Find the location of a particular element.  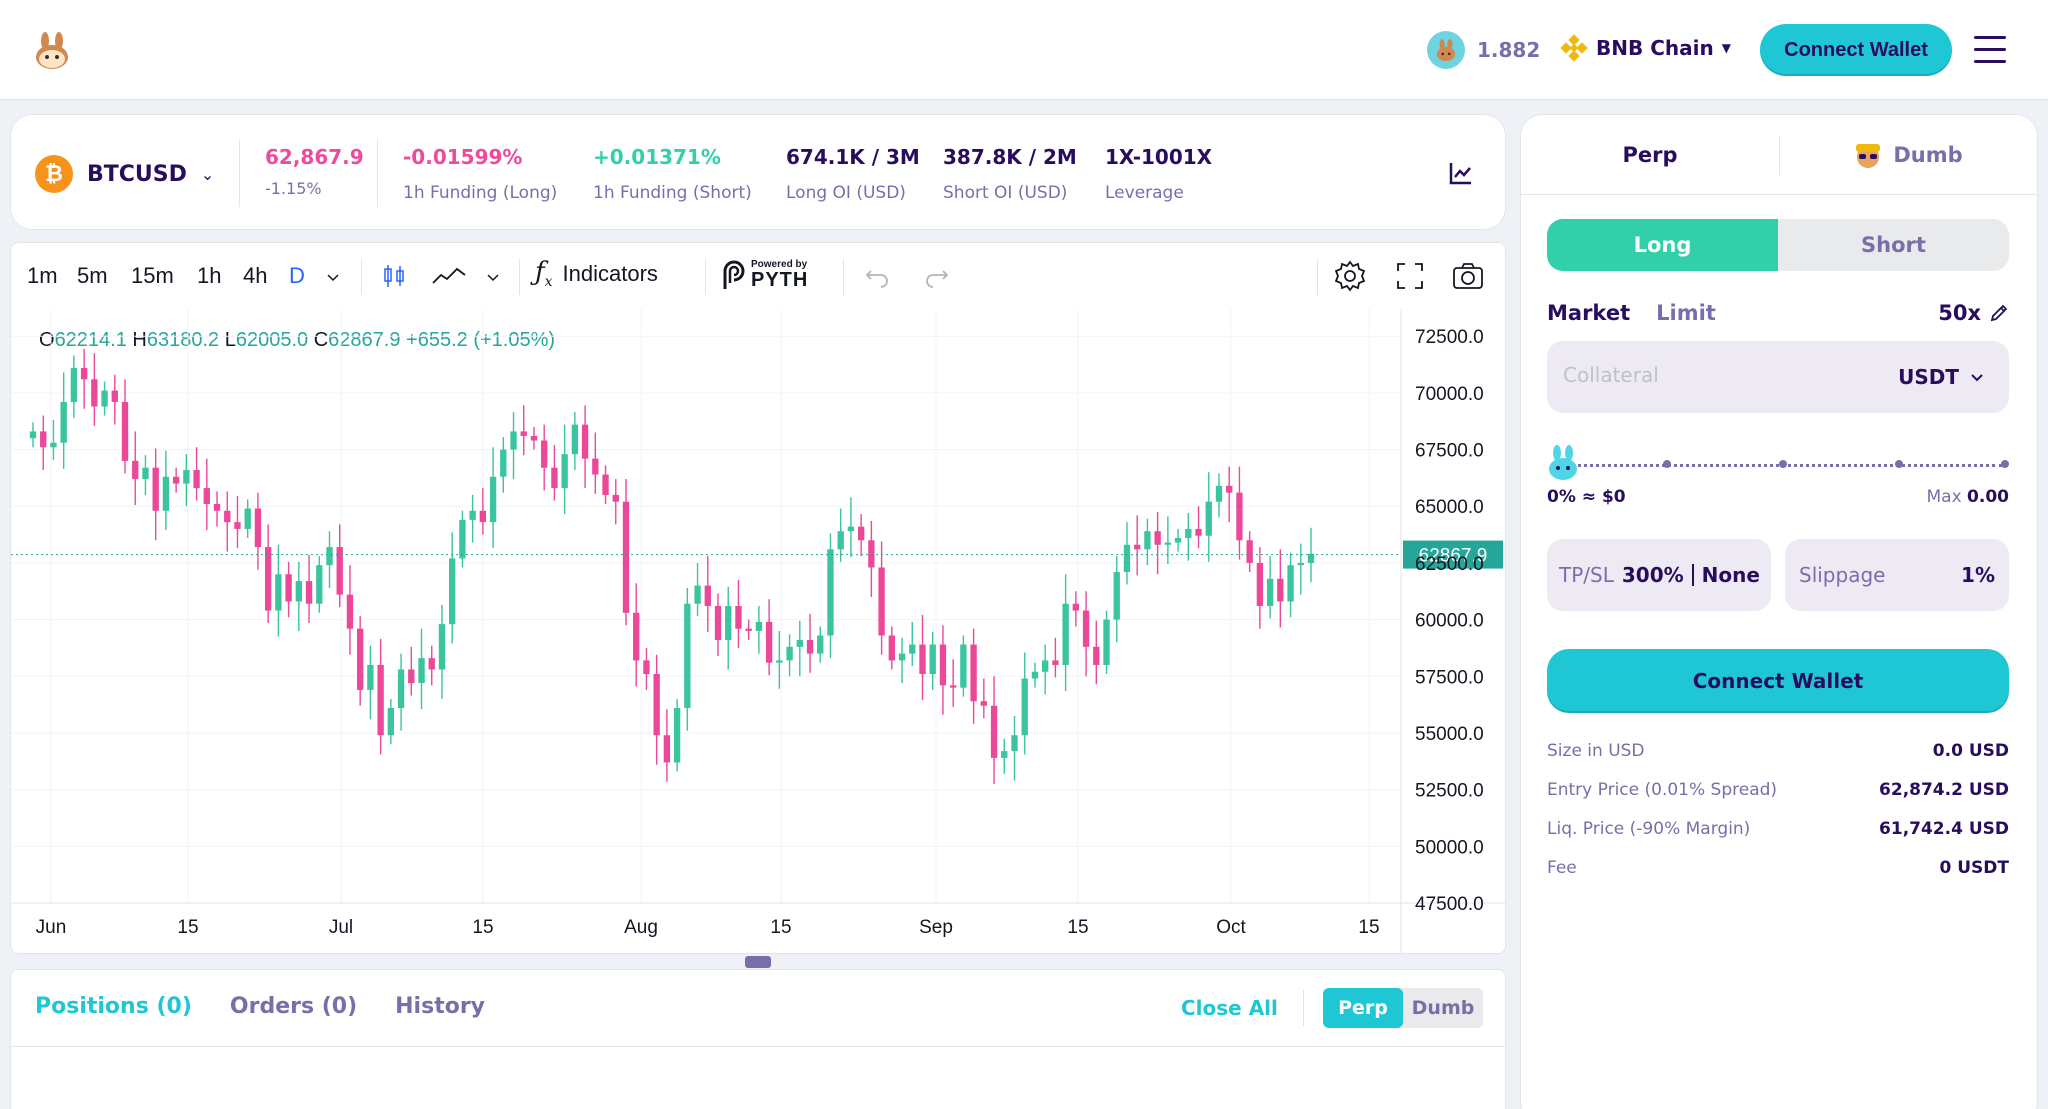

bnb-chain-icon is located at coordinates (1574, 48).